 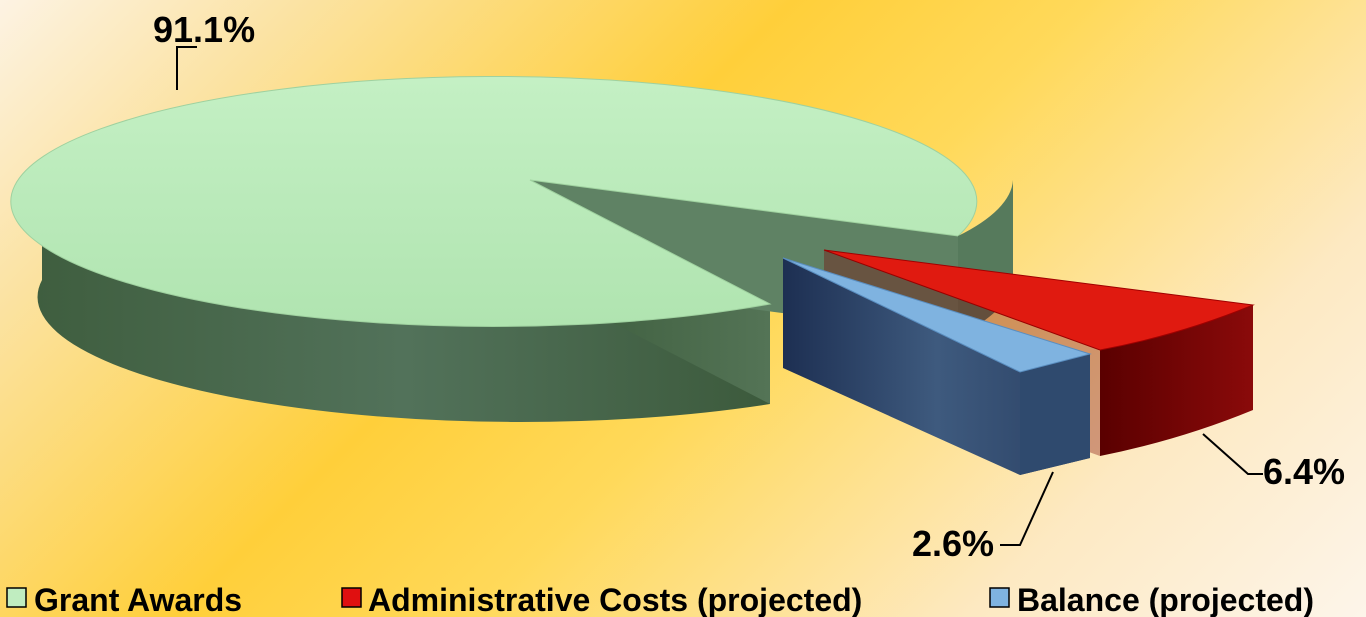 I want to click on admin-costs-outer-side, so click(x=1176, y=380).